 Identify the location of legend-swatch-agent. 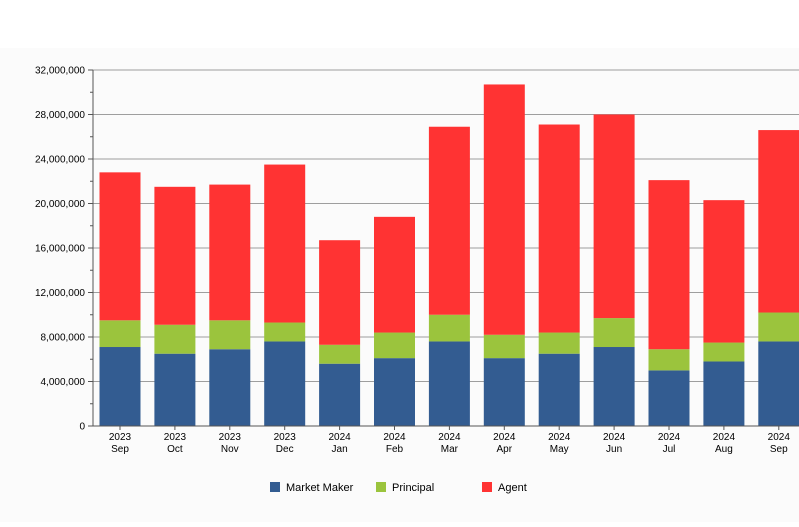
(487, 487).